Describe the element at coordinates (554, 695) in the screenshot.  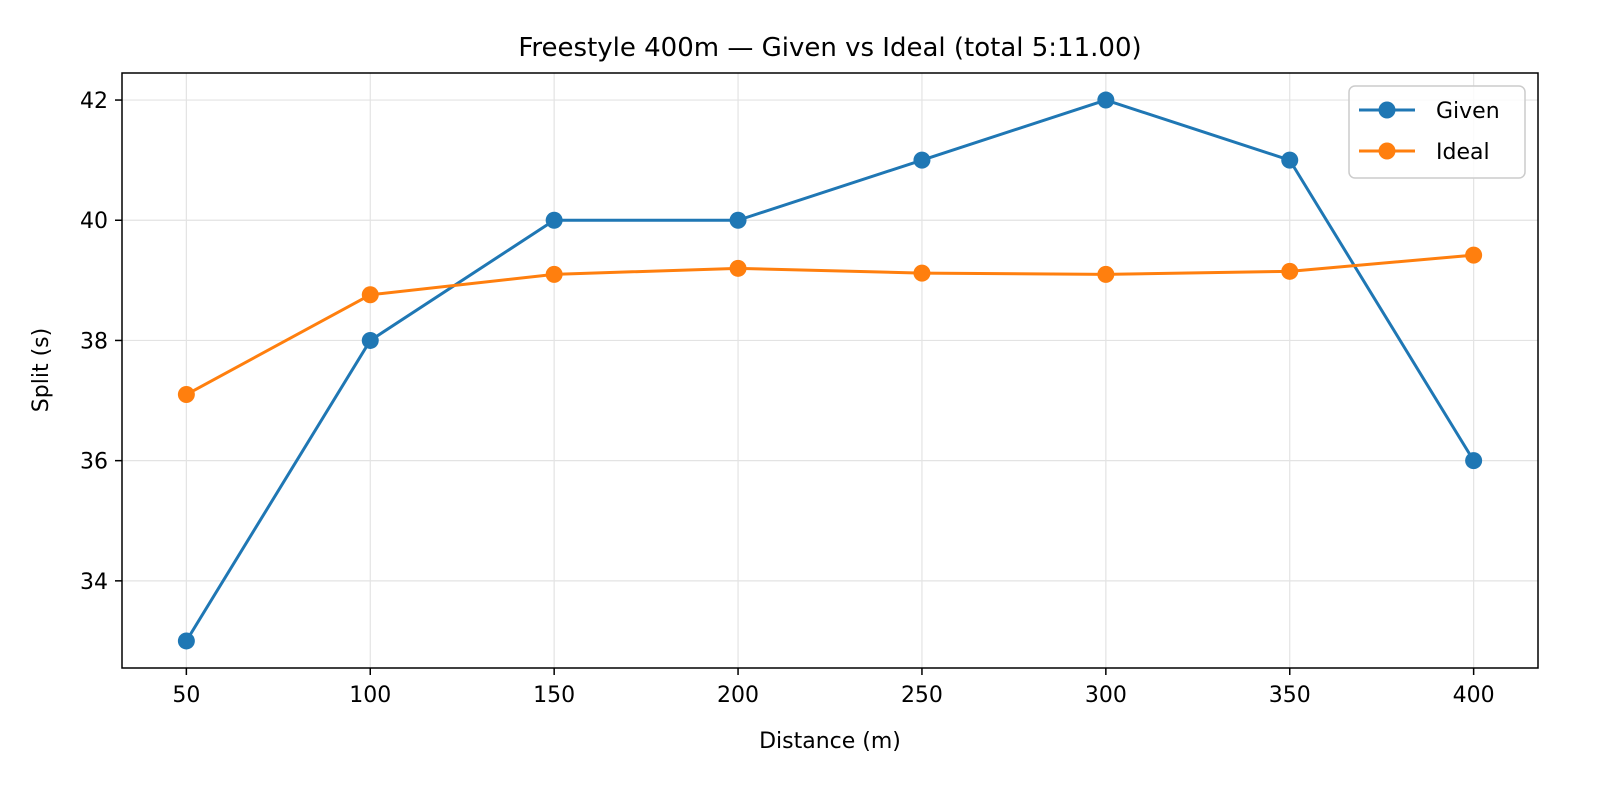
I see `x-tick-label: 150` at that location.